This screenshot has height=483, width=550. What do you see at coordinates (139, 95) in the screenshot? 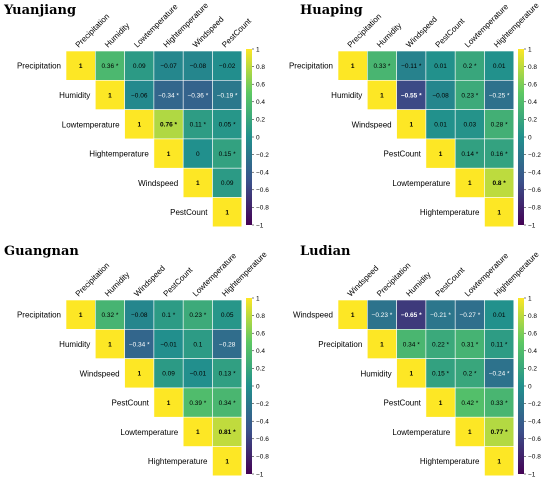
I see `cell-value-label: −0.06` at bounding box center [139, 95].